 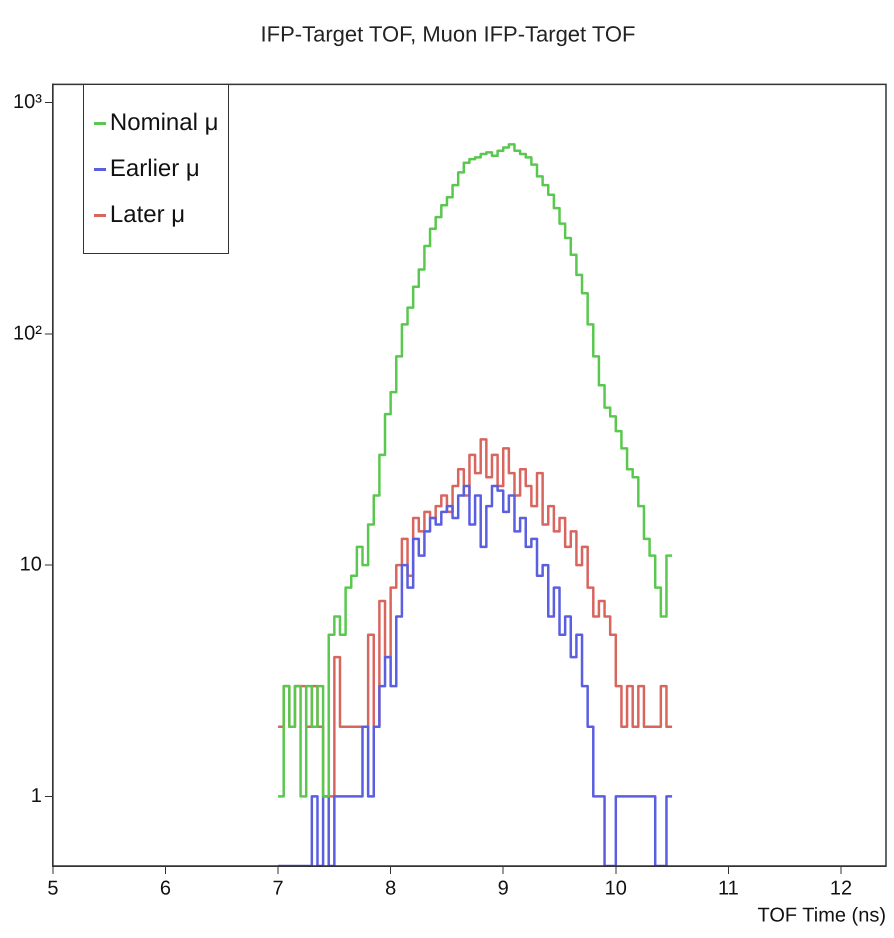 What do you see at coordinates (615, 889) in the screenshot?
I see `x-tick-label: 10` at bounding box center [615, 889].